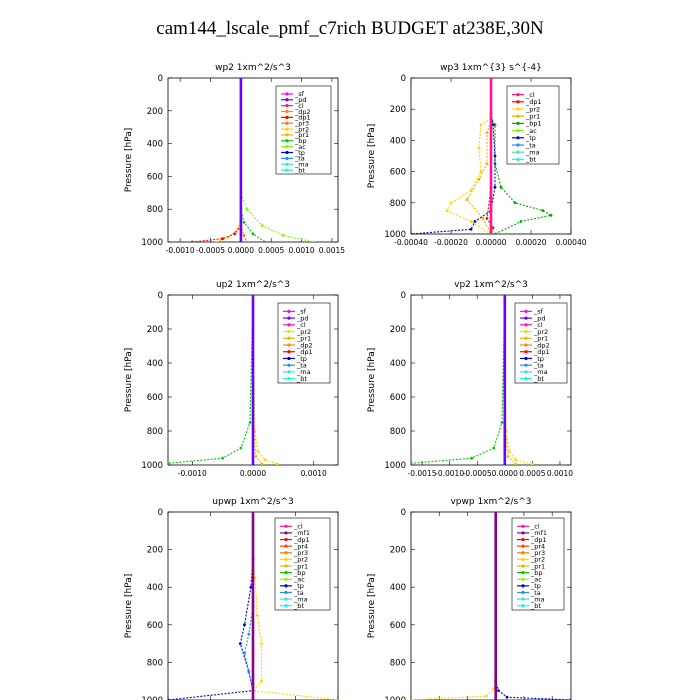 This screenshot has height=700, width=700. What do you see at coordinates (314, 473) in the screenshot?
I see `x-tick-label: 0.0010` at bounding box center [314, 473].